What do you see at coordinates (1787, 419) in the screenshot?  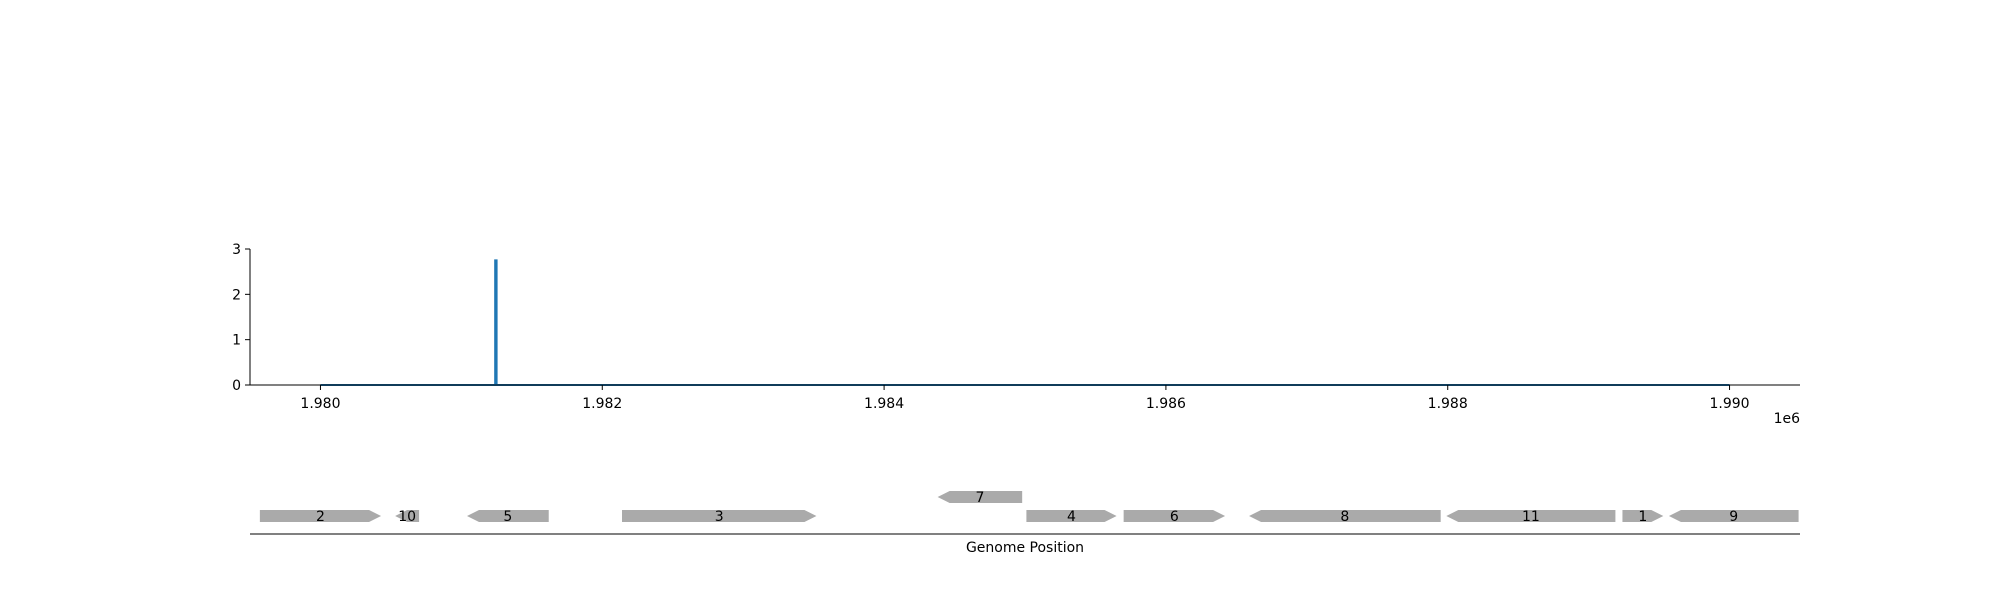 I see `x-offset-label: 1e6` at bounding box center [1787, 419].